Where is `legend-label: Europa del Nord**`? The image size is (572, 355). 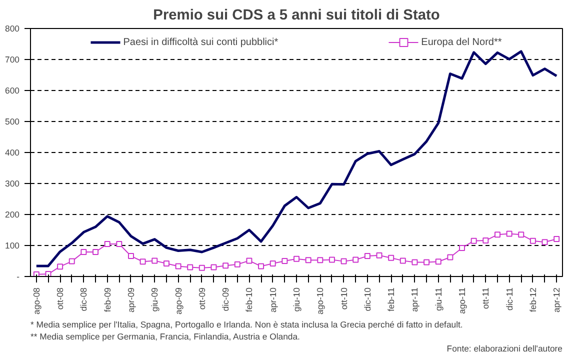
legend-label: Europa del Nord** is located at coordinates (461, 42).